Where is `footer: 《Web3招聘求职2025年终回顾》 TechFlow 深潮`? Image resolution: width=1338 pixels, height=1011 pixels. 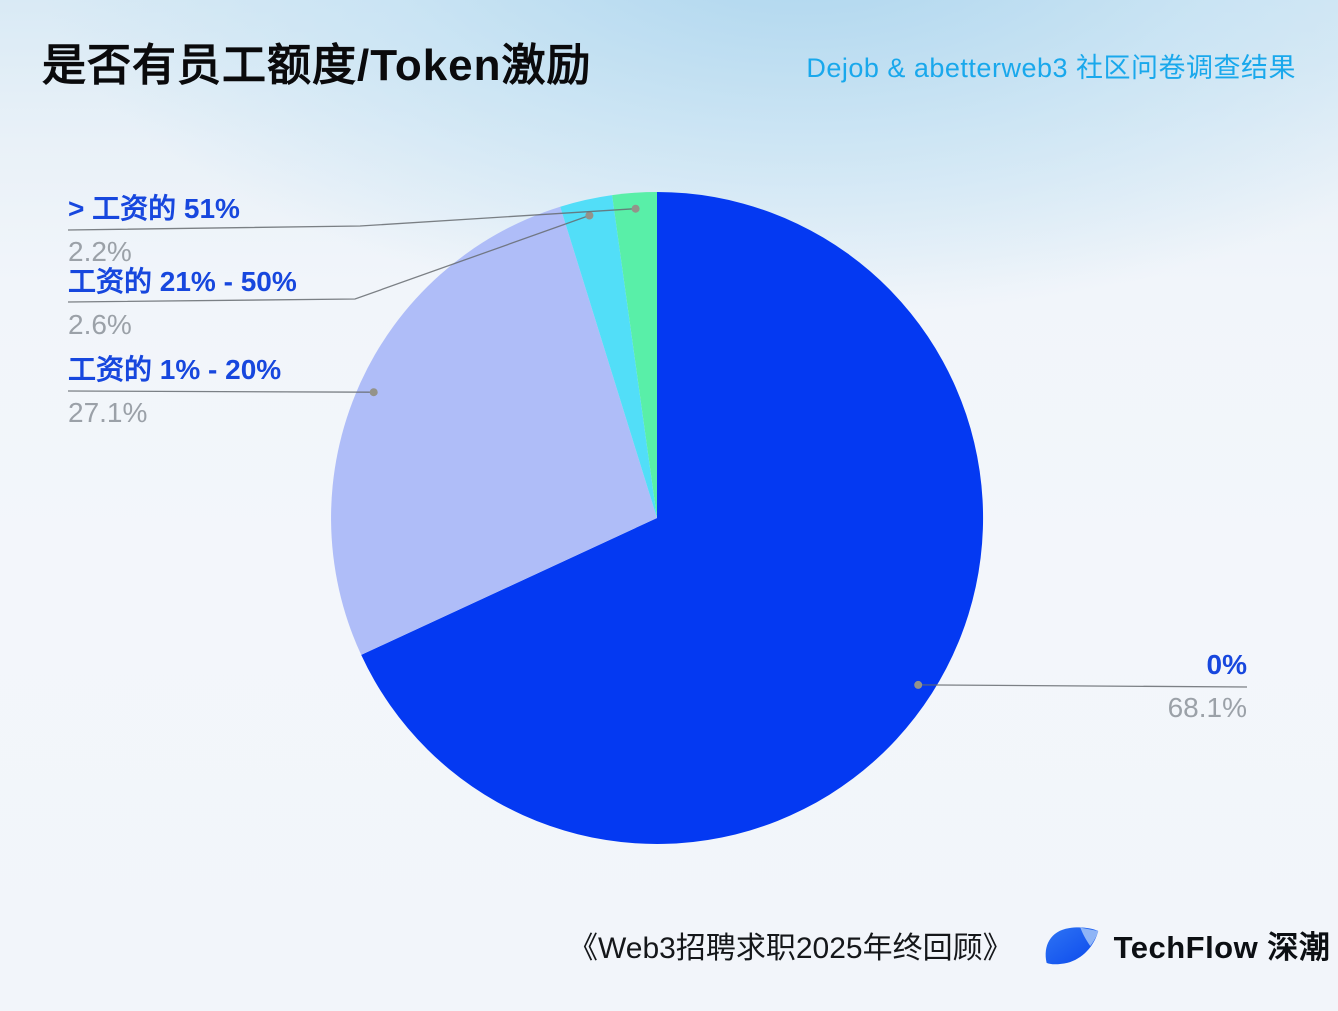
footer: 《Web3招聘求职2025年终回顾》 TechFlow 深潮 is located at coordinates (949, 944).